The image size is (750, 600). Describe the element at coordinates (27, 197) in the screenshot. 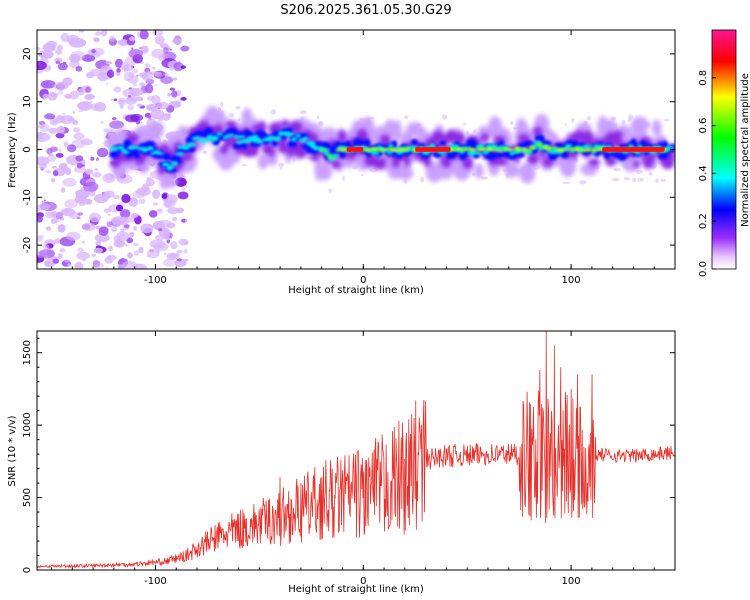

I see `spectrogram-y-tick-label: -10` at that location.